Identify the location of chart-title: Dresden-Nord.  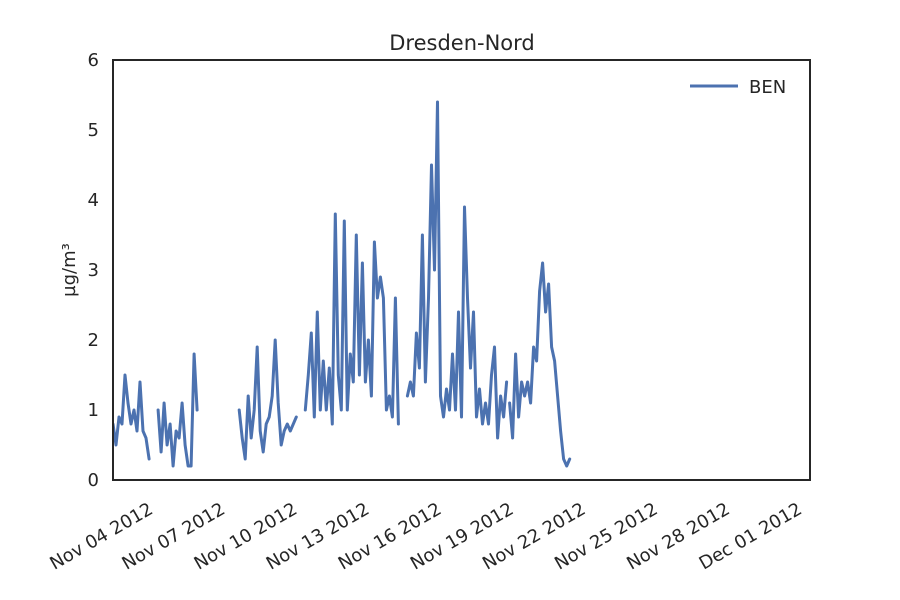
(462, 43).